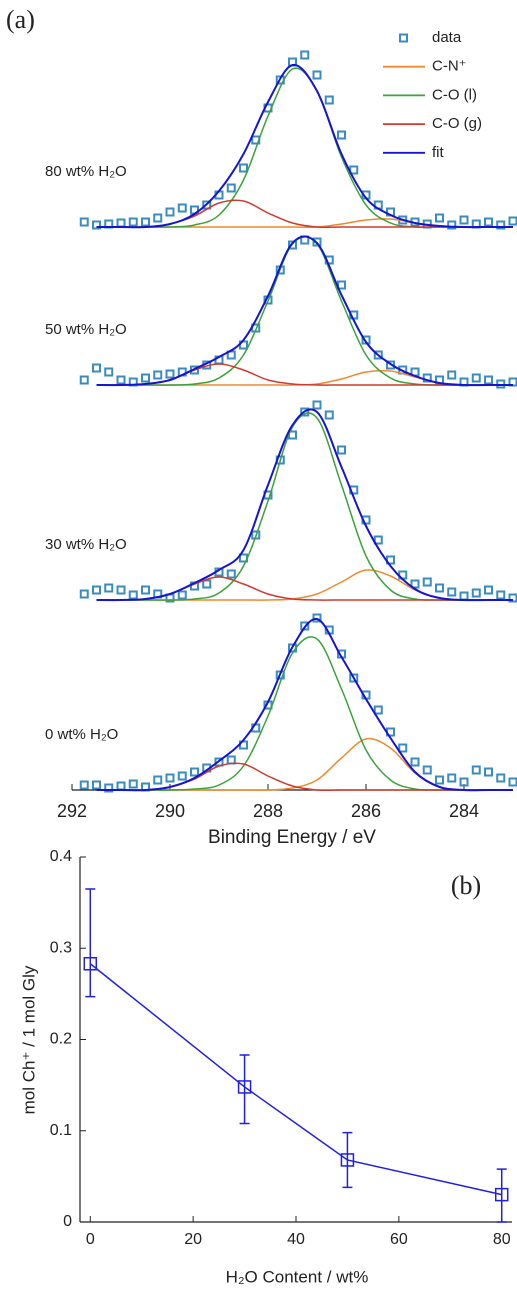 The image size is (517, 1297). I want to click on x-tick-label: 40, so click(296, 1239).